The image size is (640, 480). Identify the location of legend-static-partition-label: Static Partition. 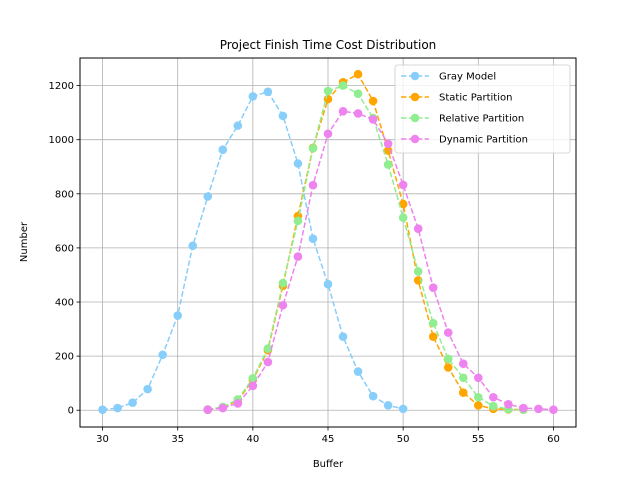
(475, 98).